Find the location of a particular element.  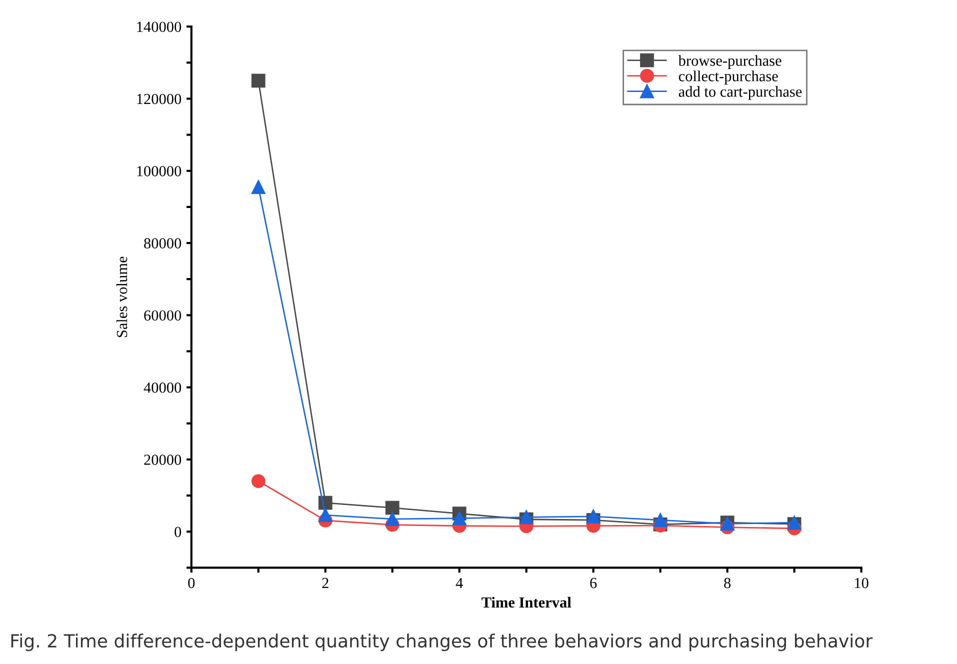

x-axis-title: Time Interval is located at coordinates (527, 602).